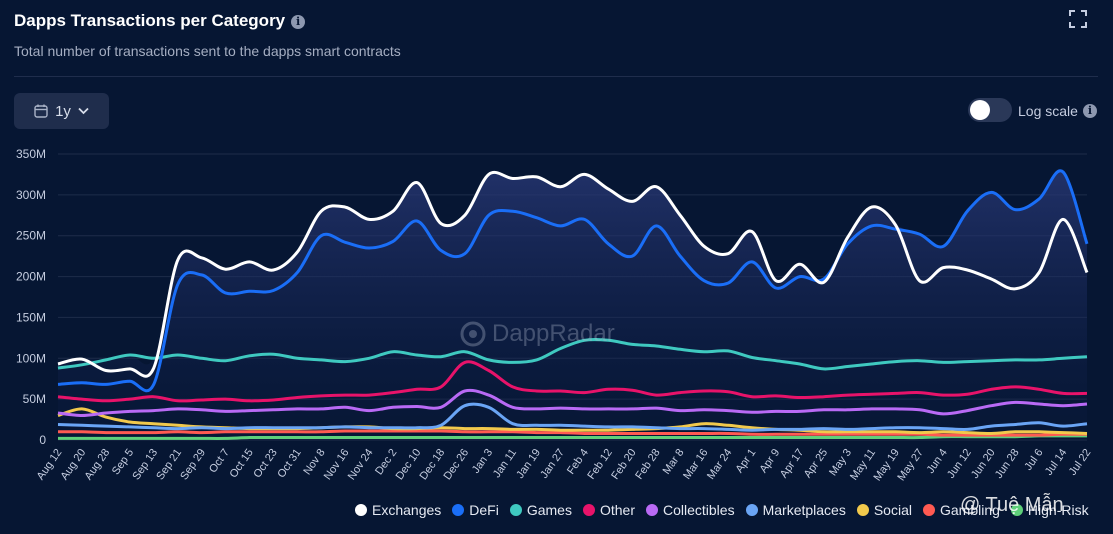 Image resolution: width=1113 pixels, height=534 pixels. Describe the element at coordinates (1033, 460) in the screenshot. I see `x-tick-label: Jul 6` at that location.